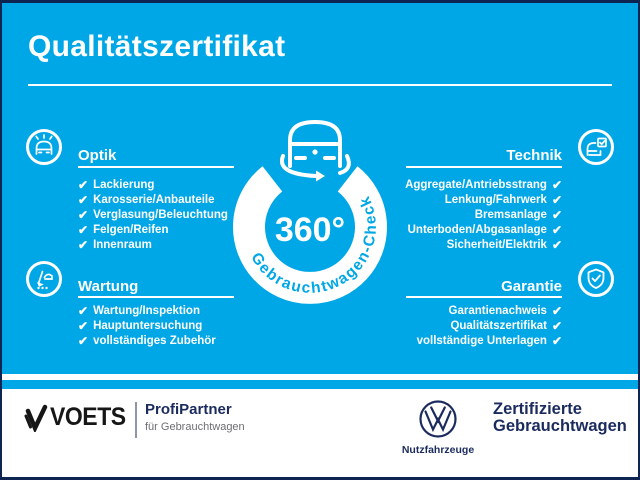 The image size is (640, 480). Describe the element at coordinates (195, 427) in the screenshot. I see `profipartner-sublabel: für Gebrauchtwagen` at that location.